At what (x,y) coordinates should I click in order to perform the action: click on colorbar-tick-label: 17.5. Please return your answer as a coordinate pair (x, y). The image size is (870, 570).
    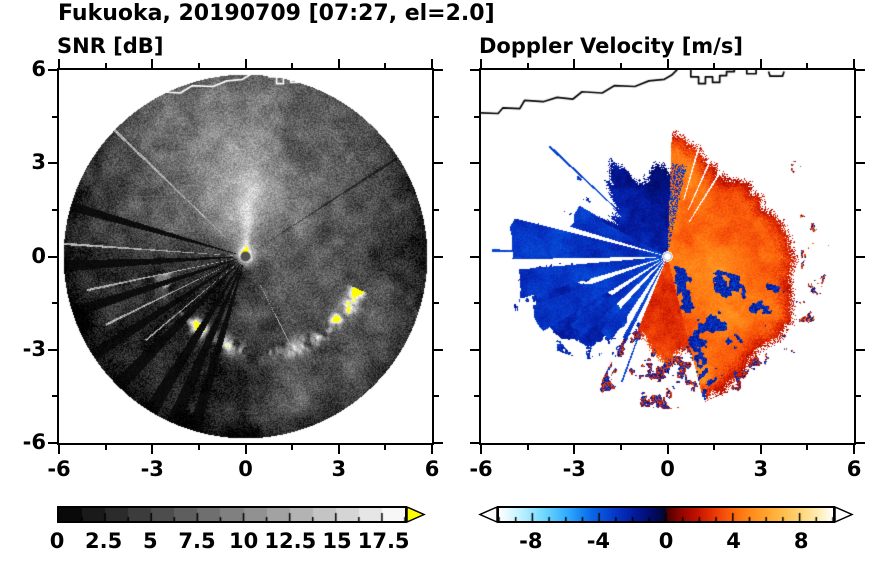
    Looking at the image, I should click on (383, 541).